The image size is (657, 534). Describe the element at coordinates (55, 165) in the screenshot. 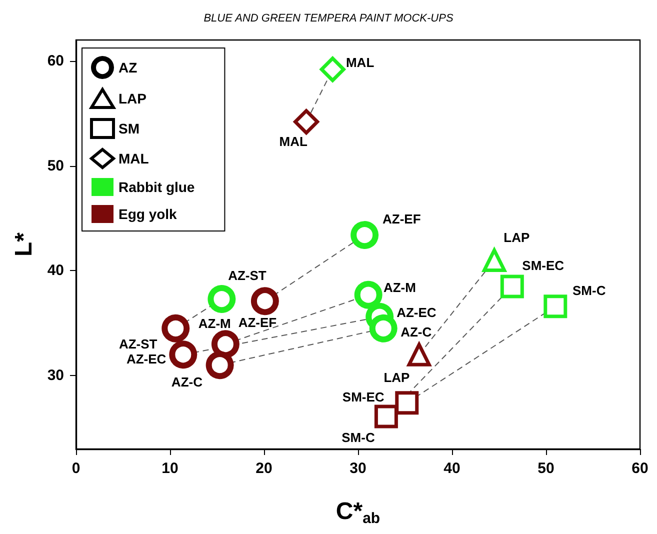

I see `y-tick-label: 50` at that location.